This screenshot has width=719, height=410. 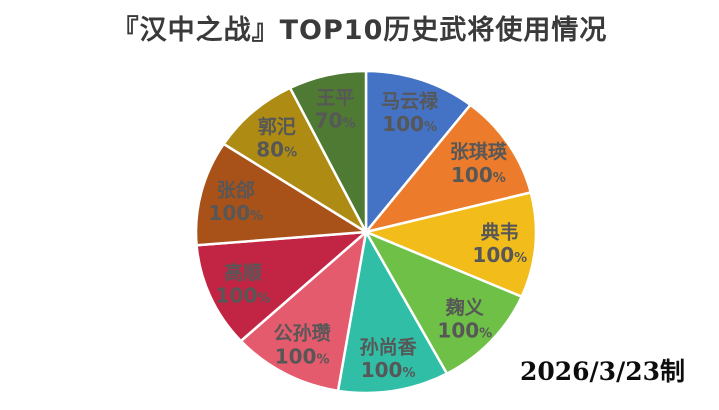 What do you see at coordinates (335, 110) in the screenshot?
I see `slice-label-10: 王平 70%` at bounding box center [335, 110].